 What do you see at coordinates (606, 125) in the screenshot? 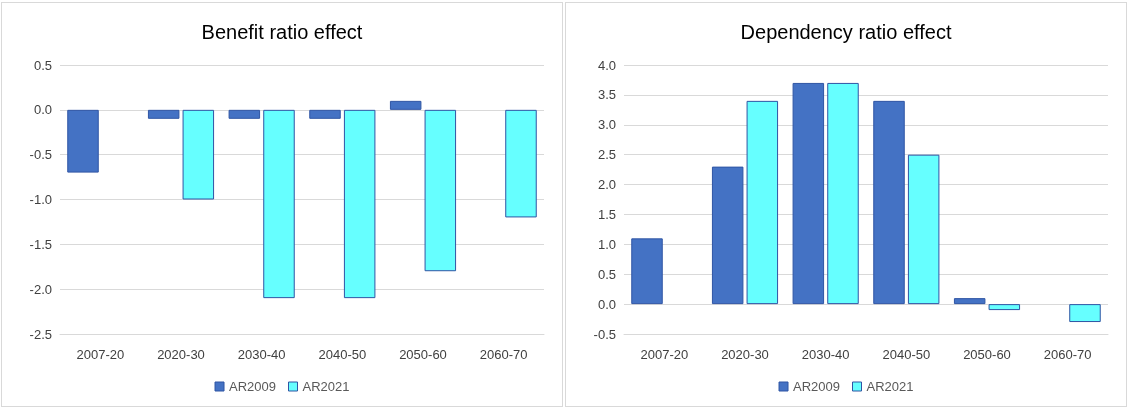
I see `y-tick-label: 3.0` at bounding box center [606, 125].